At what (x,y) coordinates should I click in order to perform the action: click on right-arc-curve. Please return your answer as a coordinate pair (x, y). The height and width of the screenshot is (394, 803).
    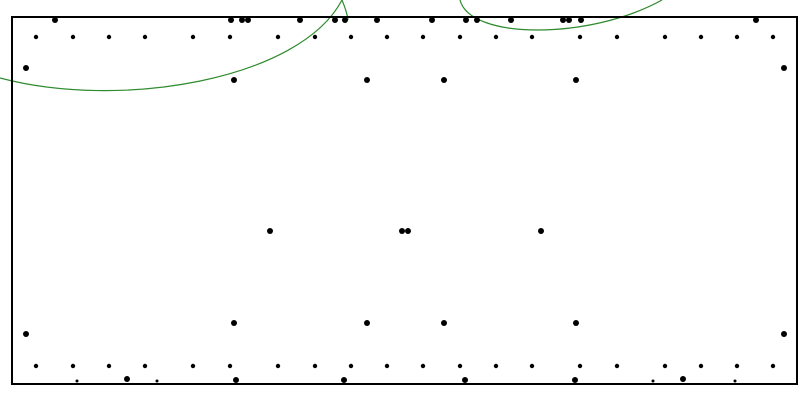
    Looking at the image, I should click on (561, 15).